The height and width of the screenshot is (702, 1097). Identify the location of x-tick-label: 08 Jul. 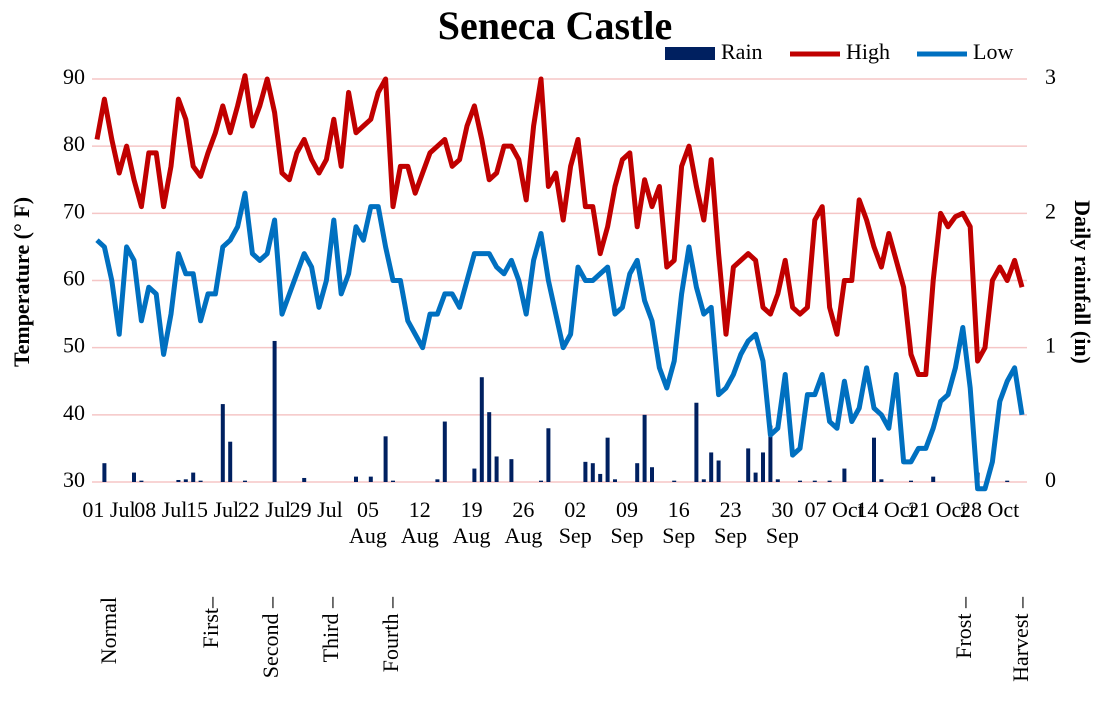
(161, 509).